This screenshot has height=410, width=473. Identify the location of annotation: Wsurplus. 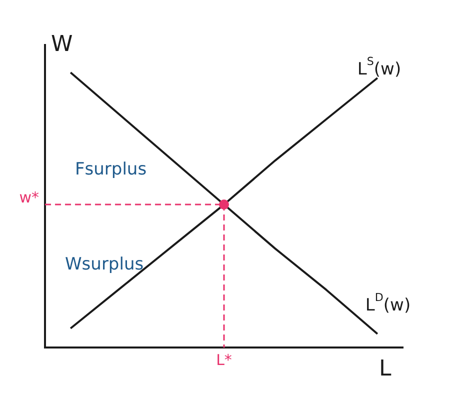
(104, 264).